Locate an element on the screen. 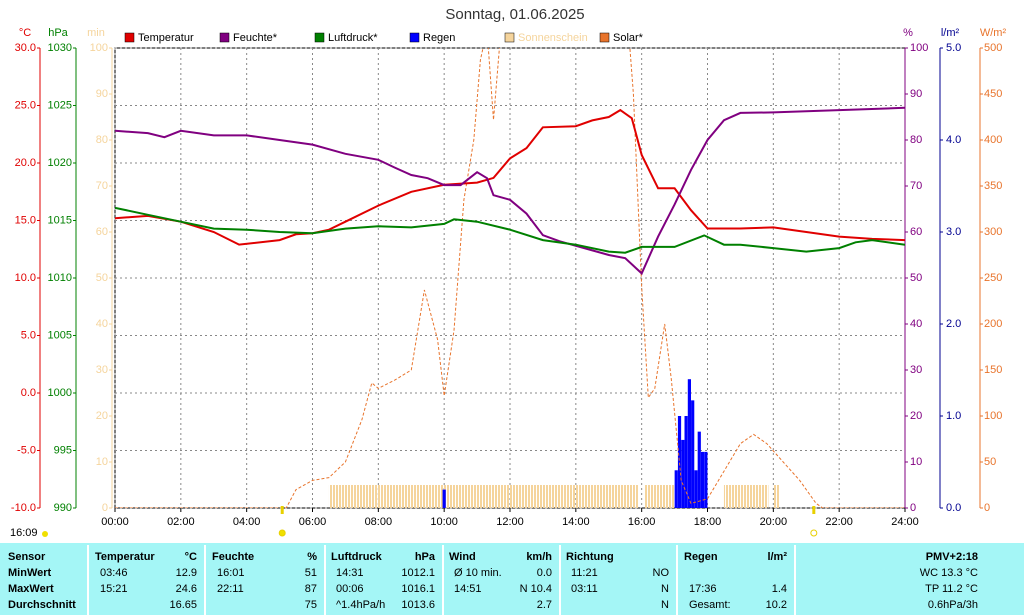 This screenshot has height=615, width=1024. table-cell: ^1.4hPa/h is located at coordinates (360, 605).